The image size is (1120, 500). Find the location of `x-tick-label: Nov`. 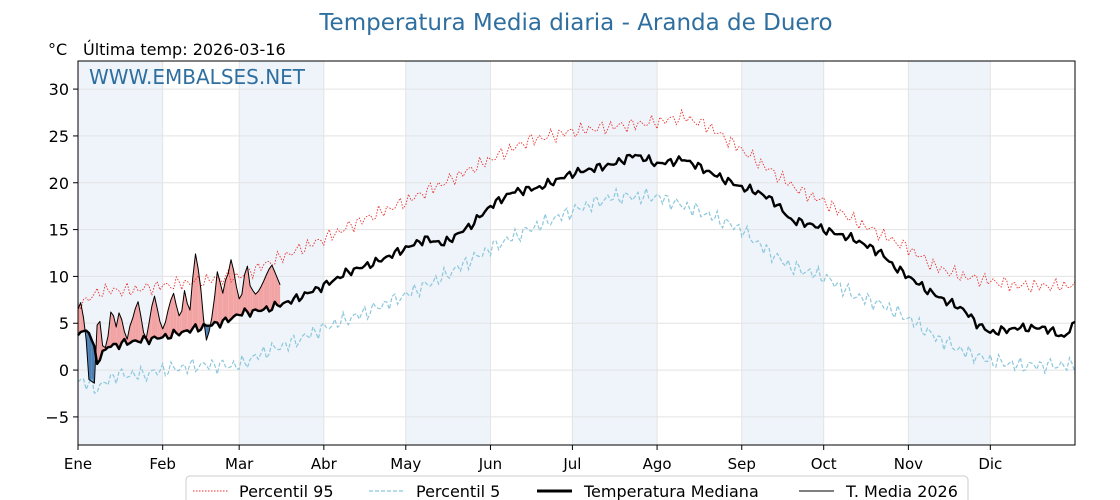

x-tick-label: Nov is located at coordinates (908, 464).